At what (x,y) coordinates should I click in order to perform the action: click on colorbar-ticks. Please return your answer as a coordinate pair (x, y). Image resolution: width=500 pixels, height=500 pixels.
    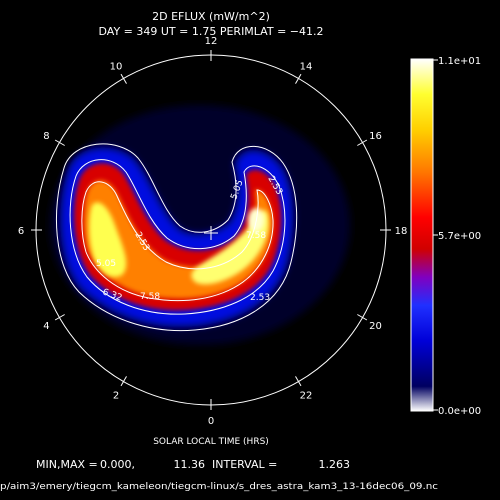
    Looking at the image, I should click on (435, 235).